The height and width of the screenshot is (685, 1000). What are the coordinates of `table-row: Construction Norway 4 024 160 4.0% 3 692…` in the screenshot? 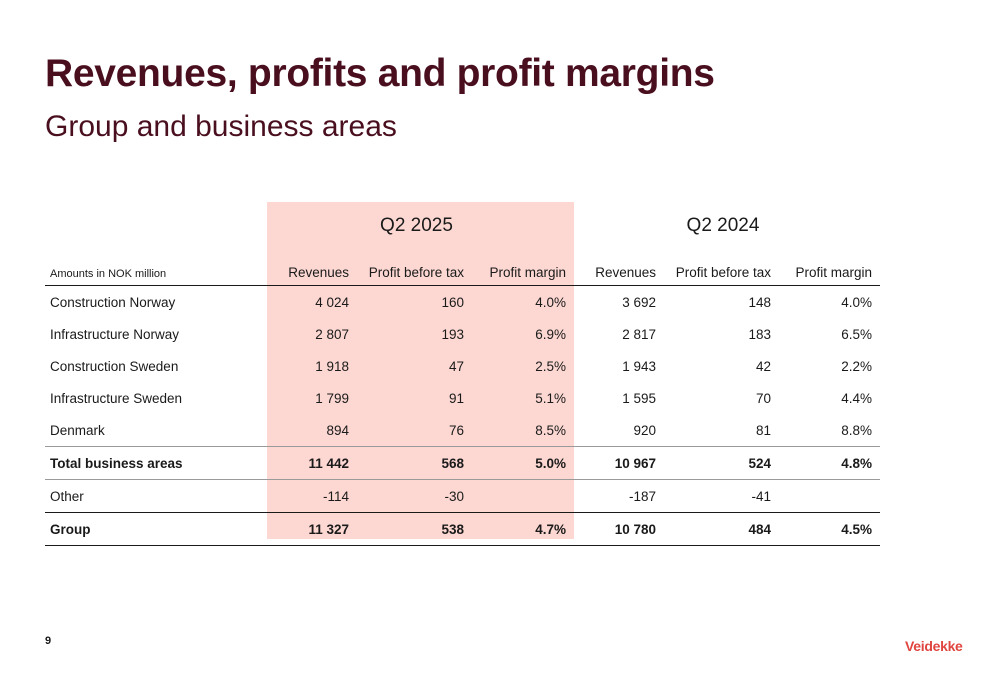 It's located at (462, 302).